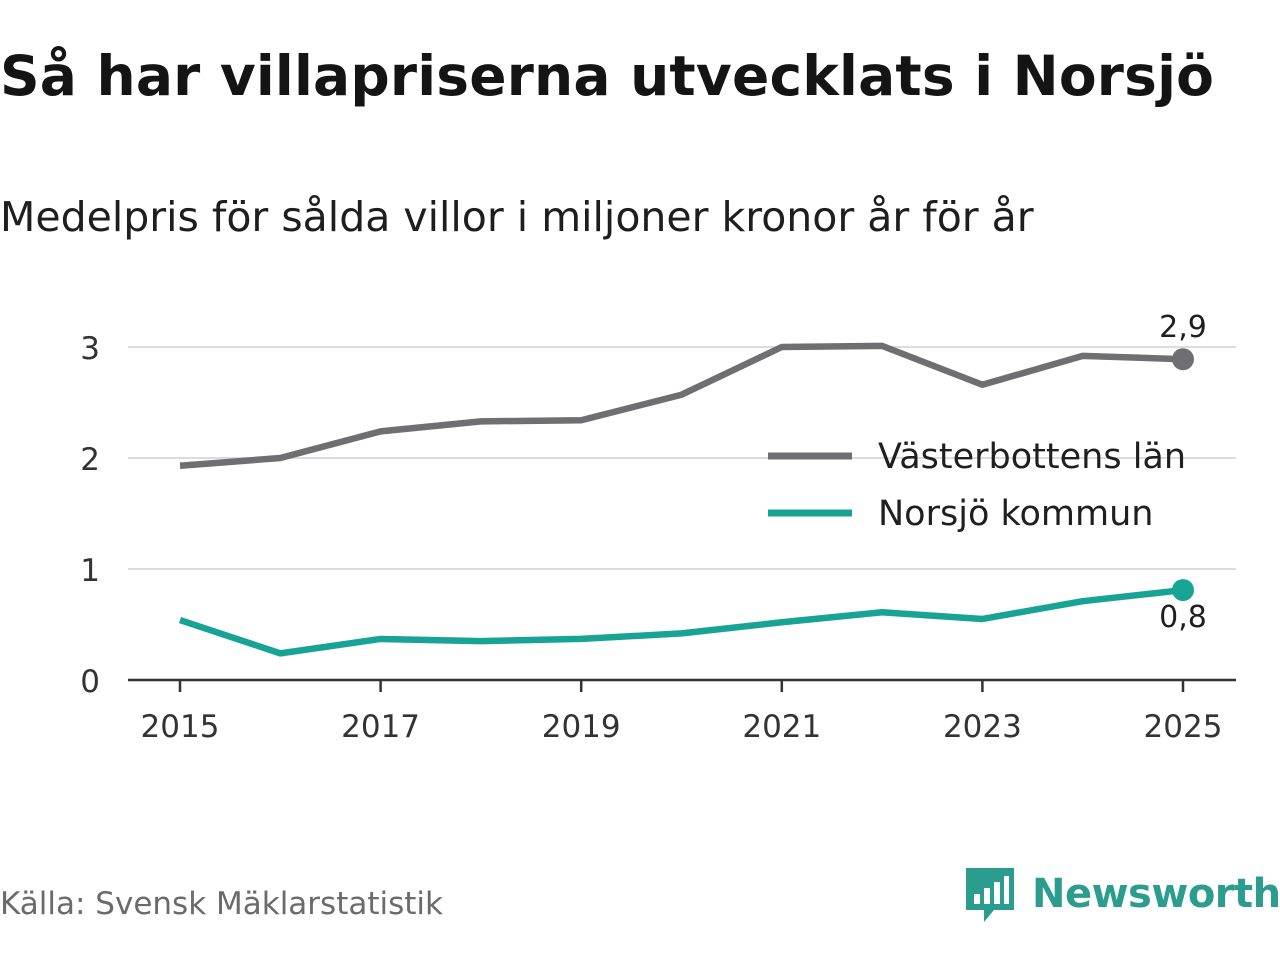  I want to click on end-label-0: 2,9, so click(1183, 327).